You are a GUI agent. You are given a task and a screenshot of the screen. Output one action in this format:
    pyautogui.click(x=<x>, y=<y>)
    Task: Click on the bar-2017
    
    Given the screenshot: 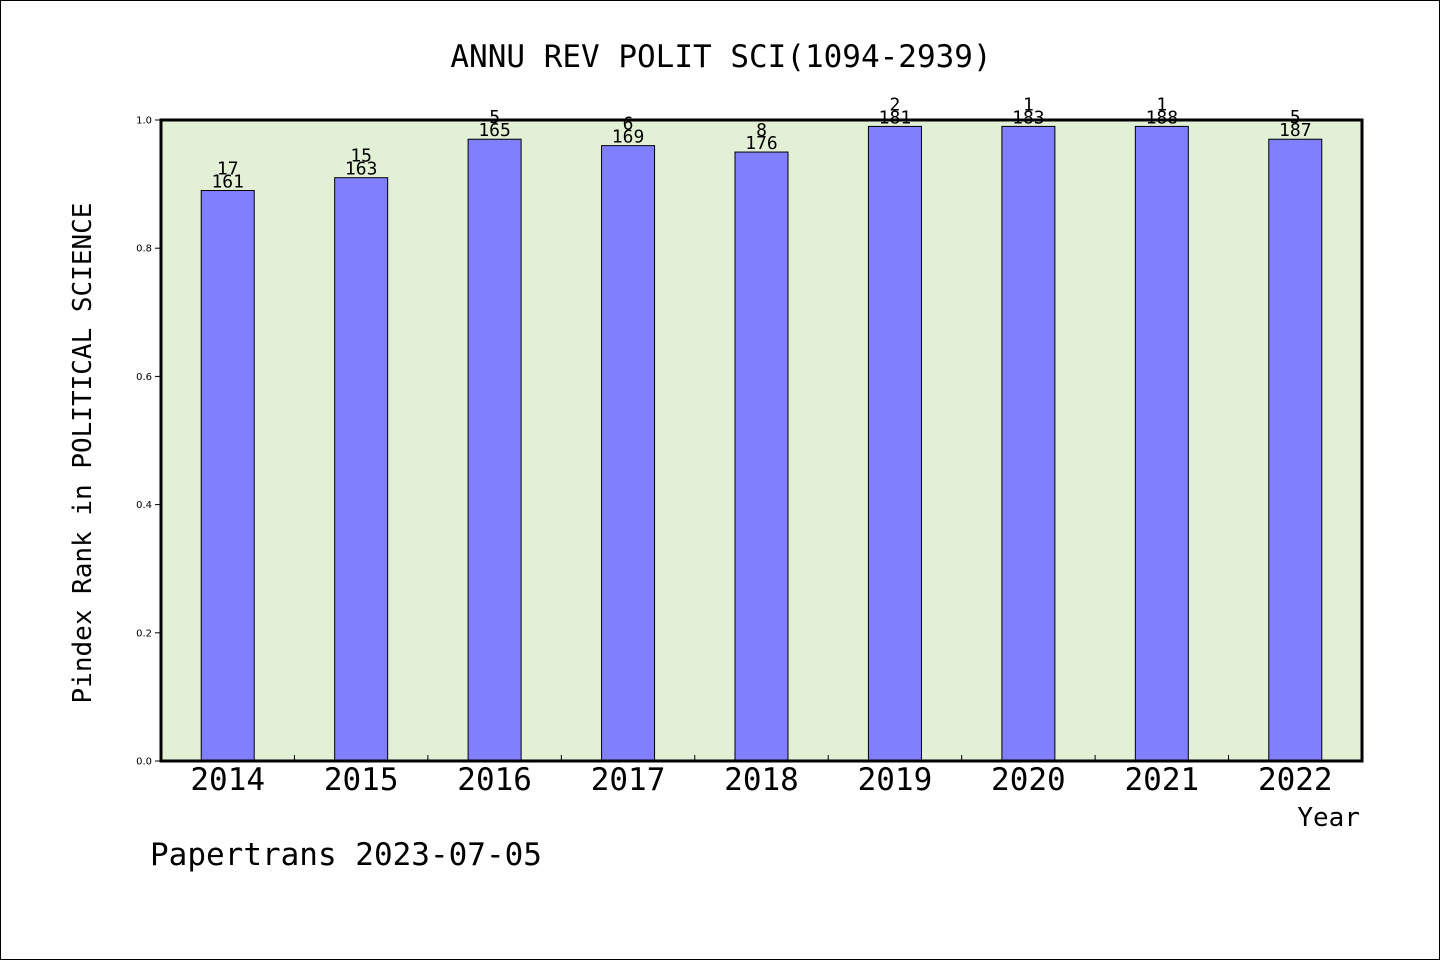 What is the action you would take?
    pyautogui.click(x=628, y=453)
    